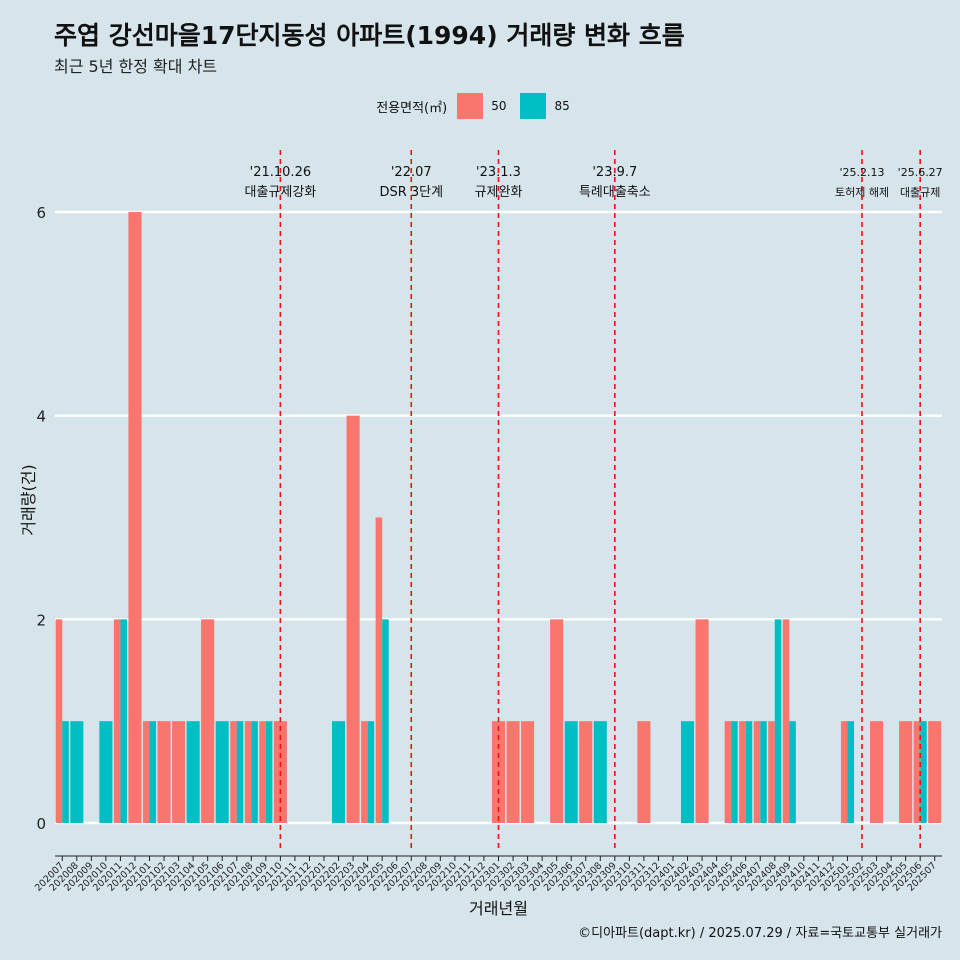 The image size is (960, 960). I want to click on chart-subtitle: 최근 5년 한정 확대 차트, so click(136, 66).